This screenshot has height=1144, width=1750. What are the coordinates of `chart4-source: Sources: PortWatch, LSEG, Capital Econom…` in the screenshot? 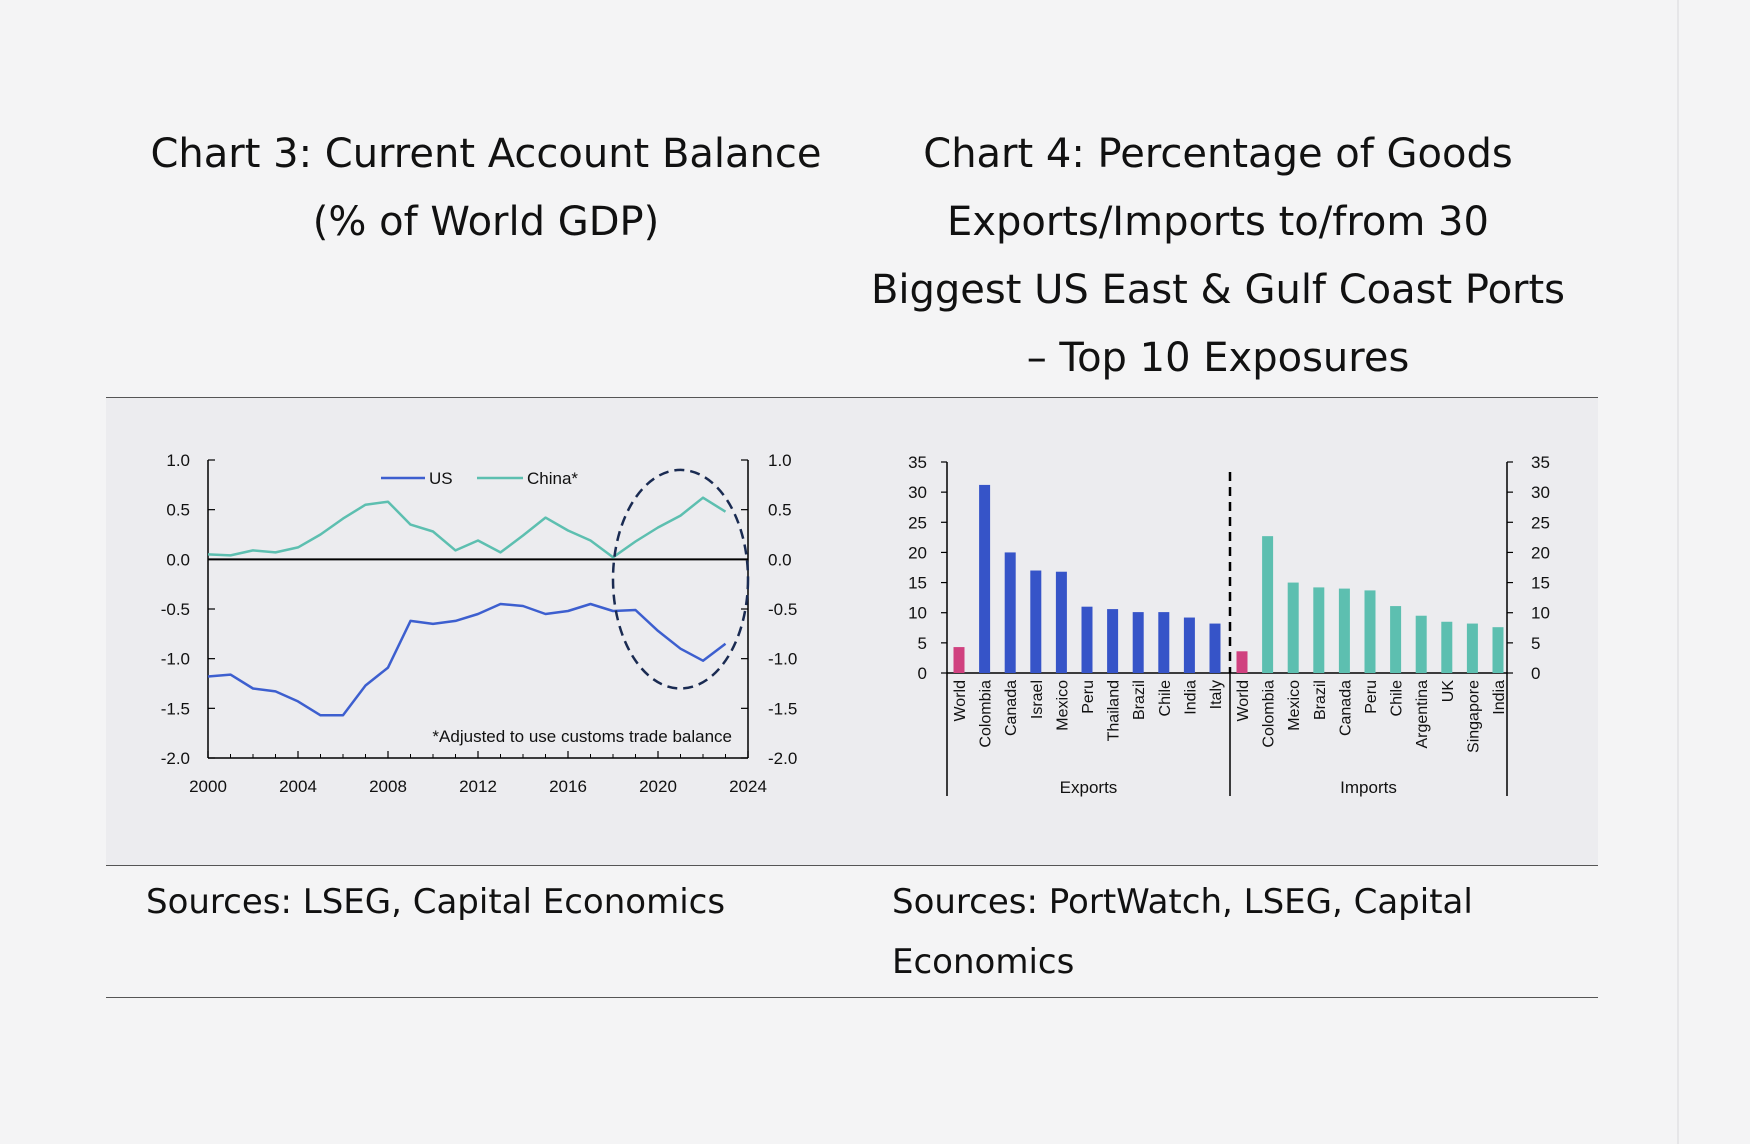 It's located at (1232, 932).